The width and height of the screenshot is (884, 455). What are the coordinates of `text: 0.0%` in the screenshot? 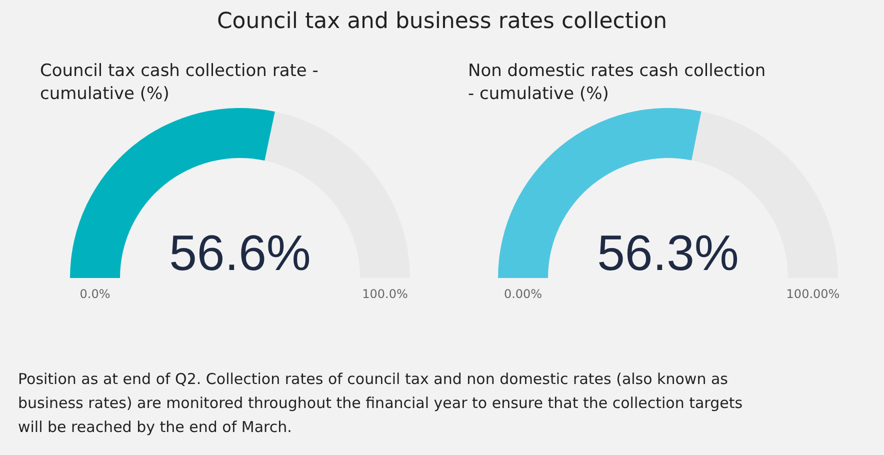 It's located at (95, 294).